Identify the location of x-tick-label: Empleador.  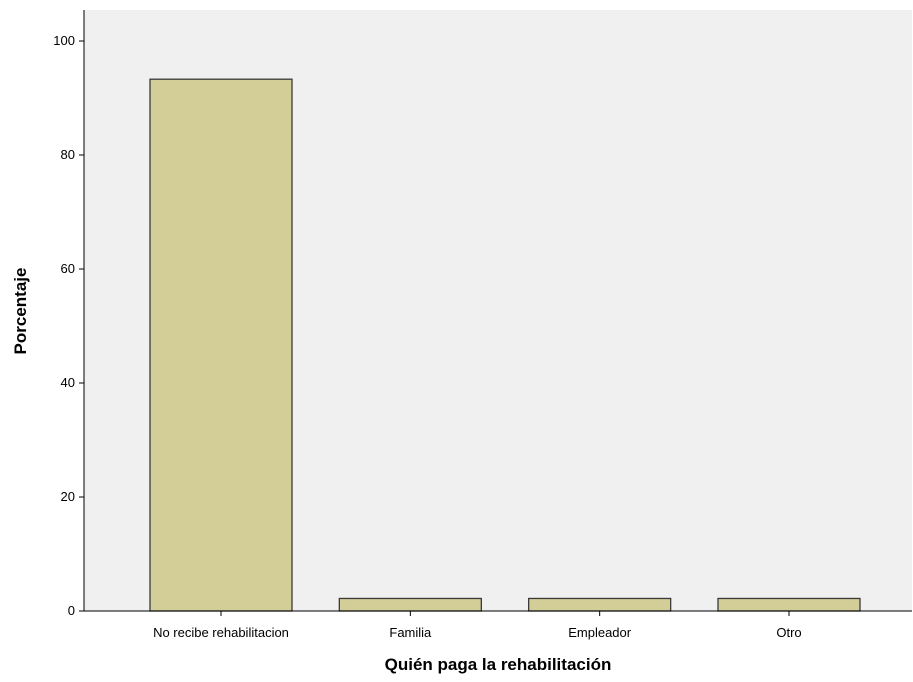
(600, 632).